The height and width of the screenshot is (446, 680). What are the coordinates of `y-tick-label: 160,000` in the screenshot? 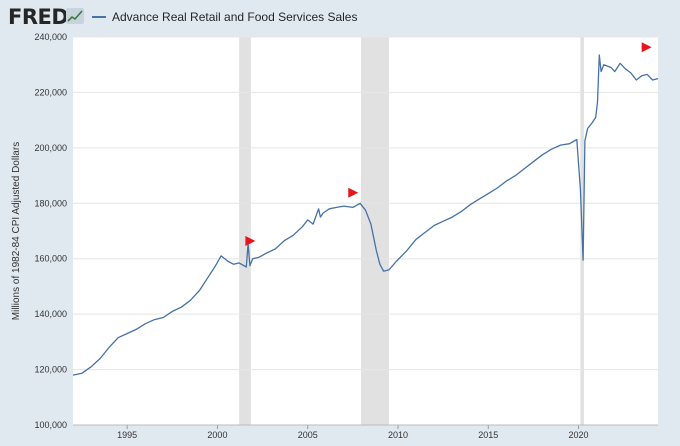 It's located at (50, 259).